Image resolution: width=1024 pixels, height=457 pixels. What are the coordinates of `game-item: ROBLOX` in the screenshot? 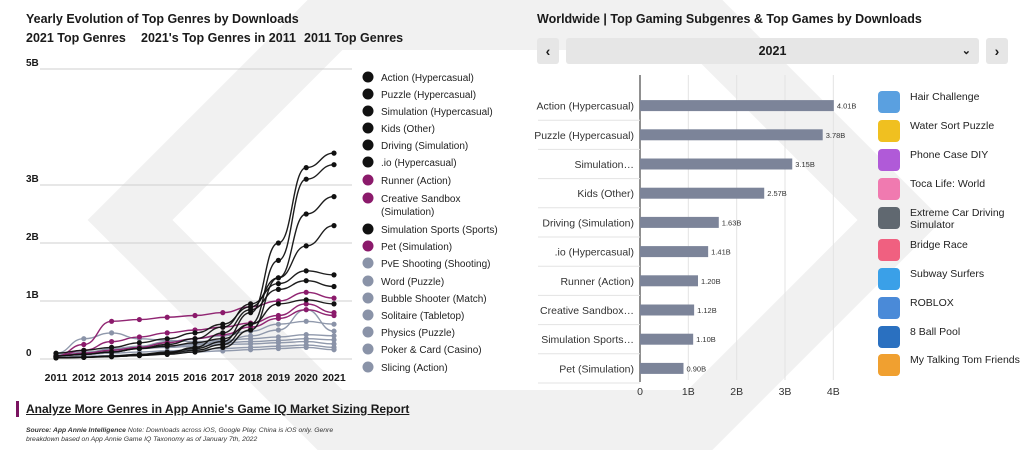 It's located at (948, 309).